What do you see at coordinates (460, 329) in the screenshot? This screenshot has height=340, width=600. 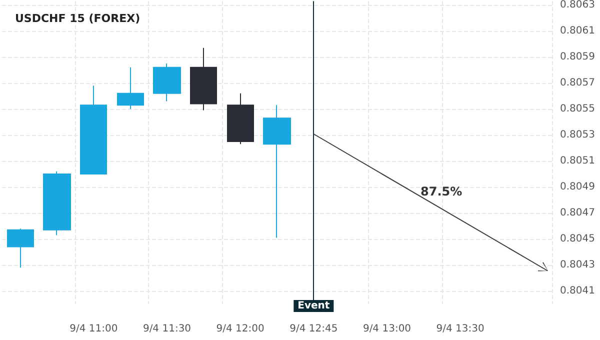 I see `x-tick-label: 9/4 13:30` at bounding box center [460, 329].